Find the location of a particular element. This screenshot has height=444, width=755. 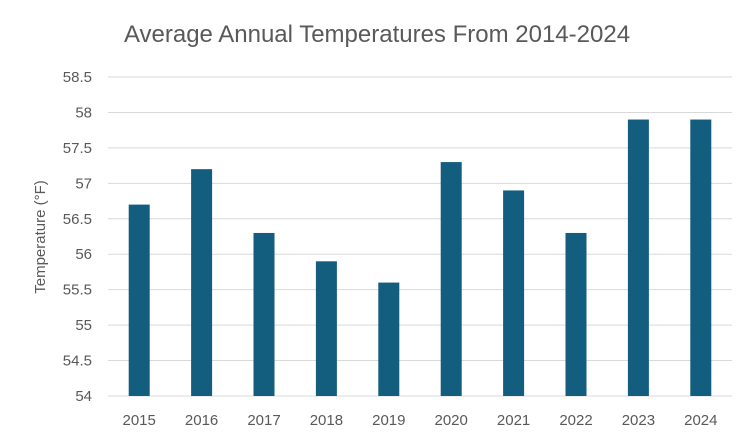

y-axis-ticks: 54 54.5 55 55.5 56 56.5 57 57.5 58 58.5 is located at coordinates (77, 237).